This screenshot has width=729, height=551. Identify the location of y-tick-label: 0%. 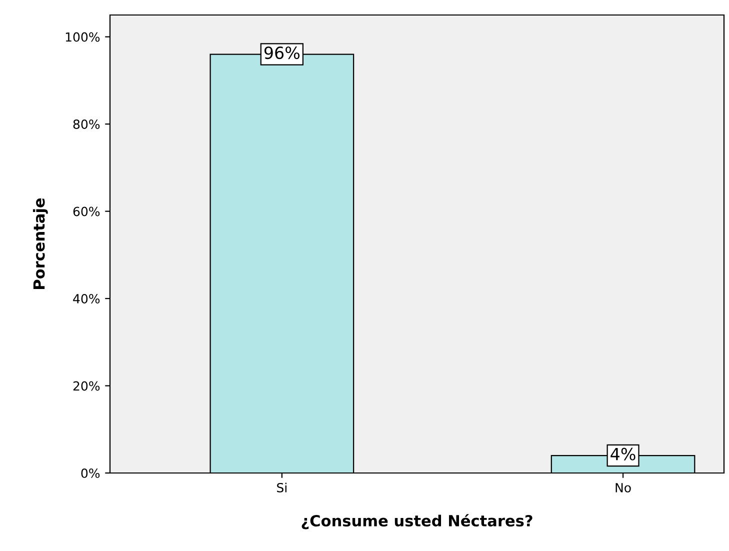
(90, 473).